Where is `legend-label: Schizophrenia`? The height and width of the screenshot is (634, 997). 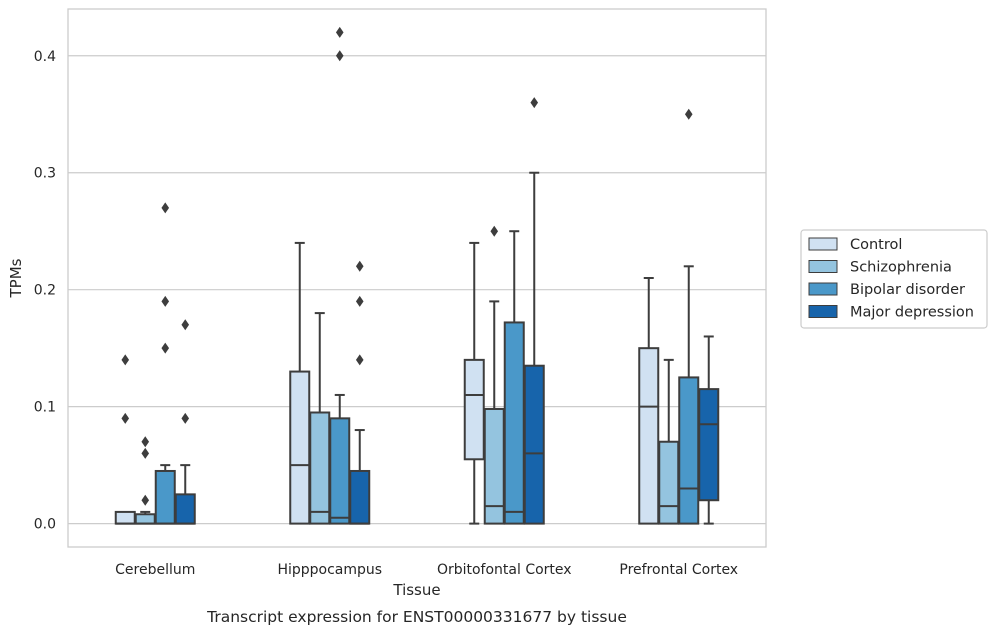 legend-label: Schizophrenia is located at coordinates (901, 268).